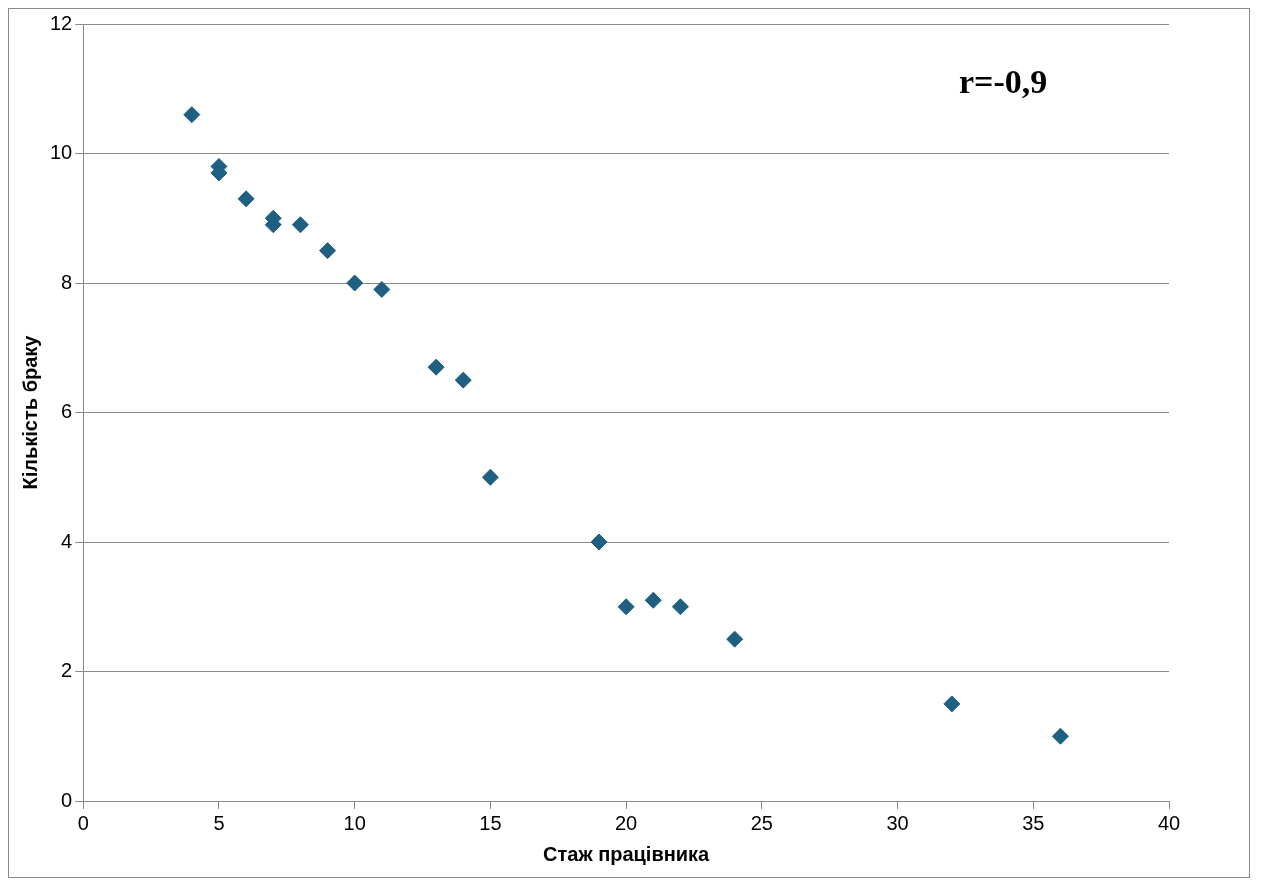  What do you see at coordinates (67, 799) in the screenshot?
I see `y-tick-label: 0` at bounding box center [67, 799].